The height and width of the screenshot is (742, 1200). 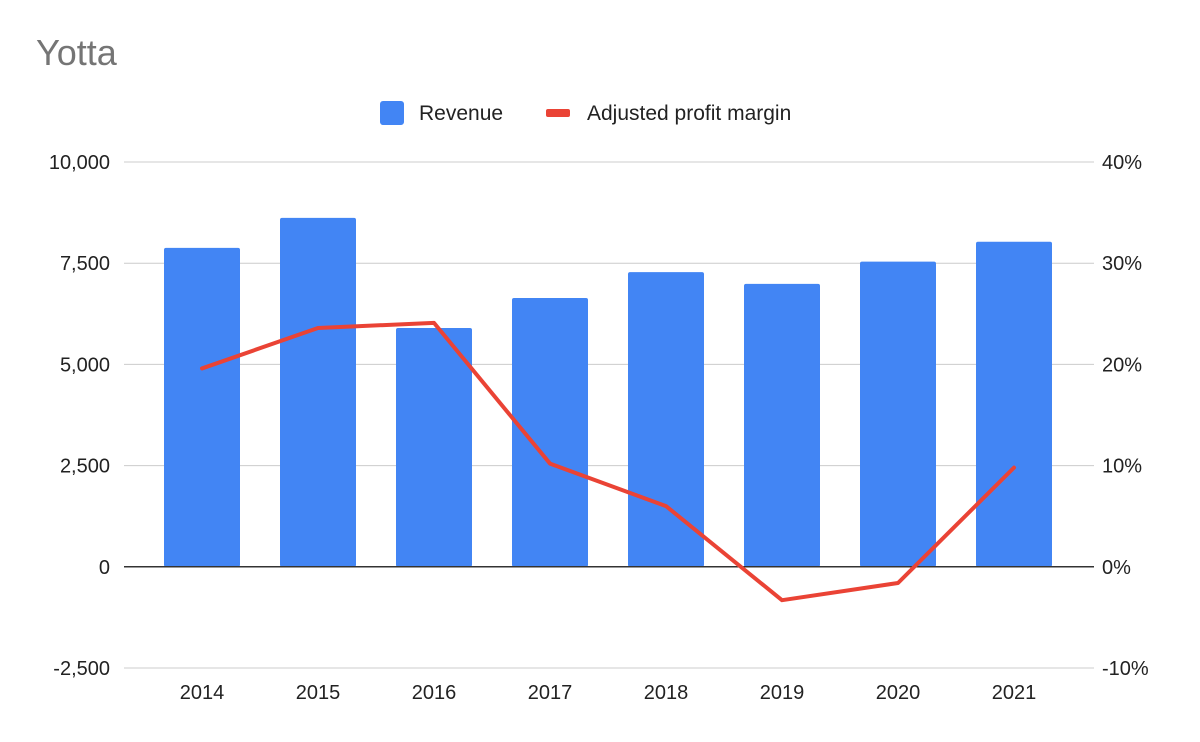 I want to click on y-right-tick-label: -10%, so click(x=1125, y=669).